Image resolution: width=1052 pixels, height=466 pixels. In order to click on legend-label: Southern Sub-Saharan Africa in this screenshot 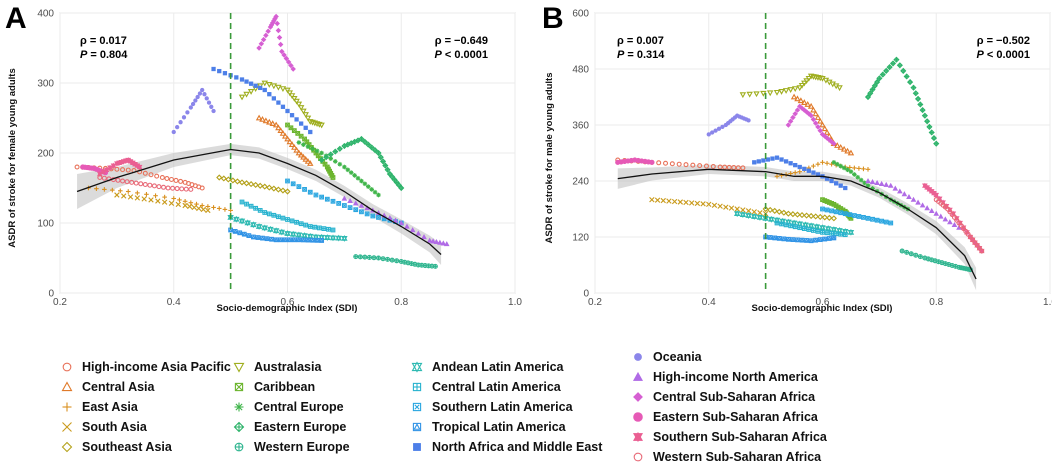, I will do `click(740, 437)`.